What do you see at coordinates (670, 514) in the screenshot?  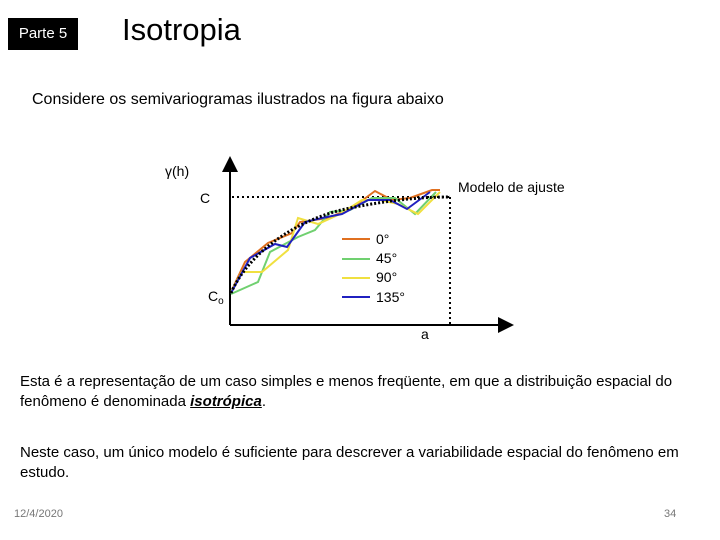 I see `page-number: 34` at bounding box center [670, 514].